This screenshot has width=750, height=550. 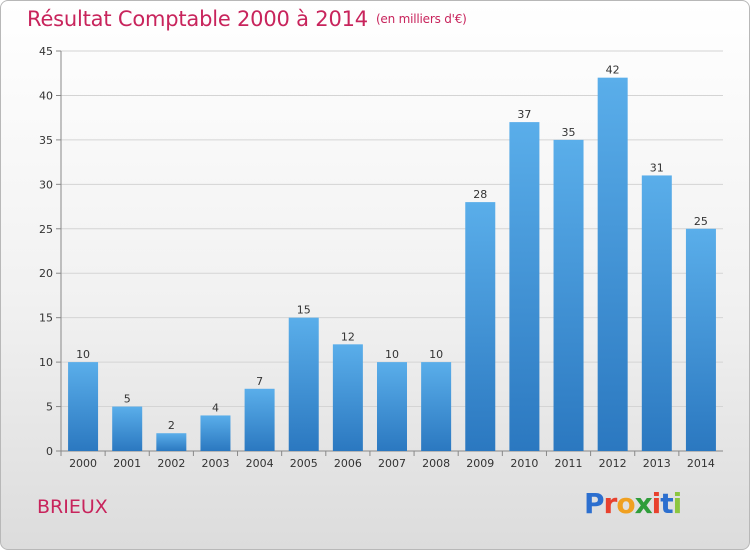 What do you see at coordinates (304, 310) in the screenshot?
I see `data-label-2005: 15` at bounding box center [304, 310].